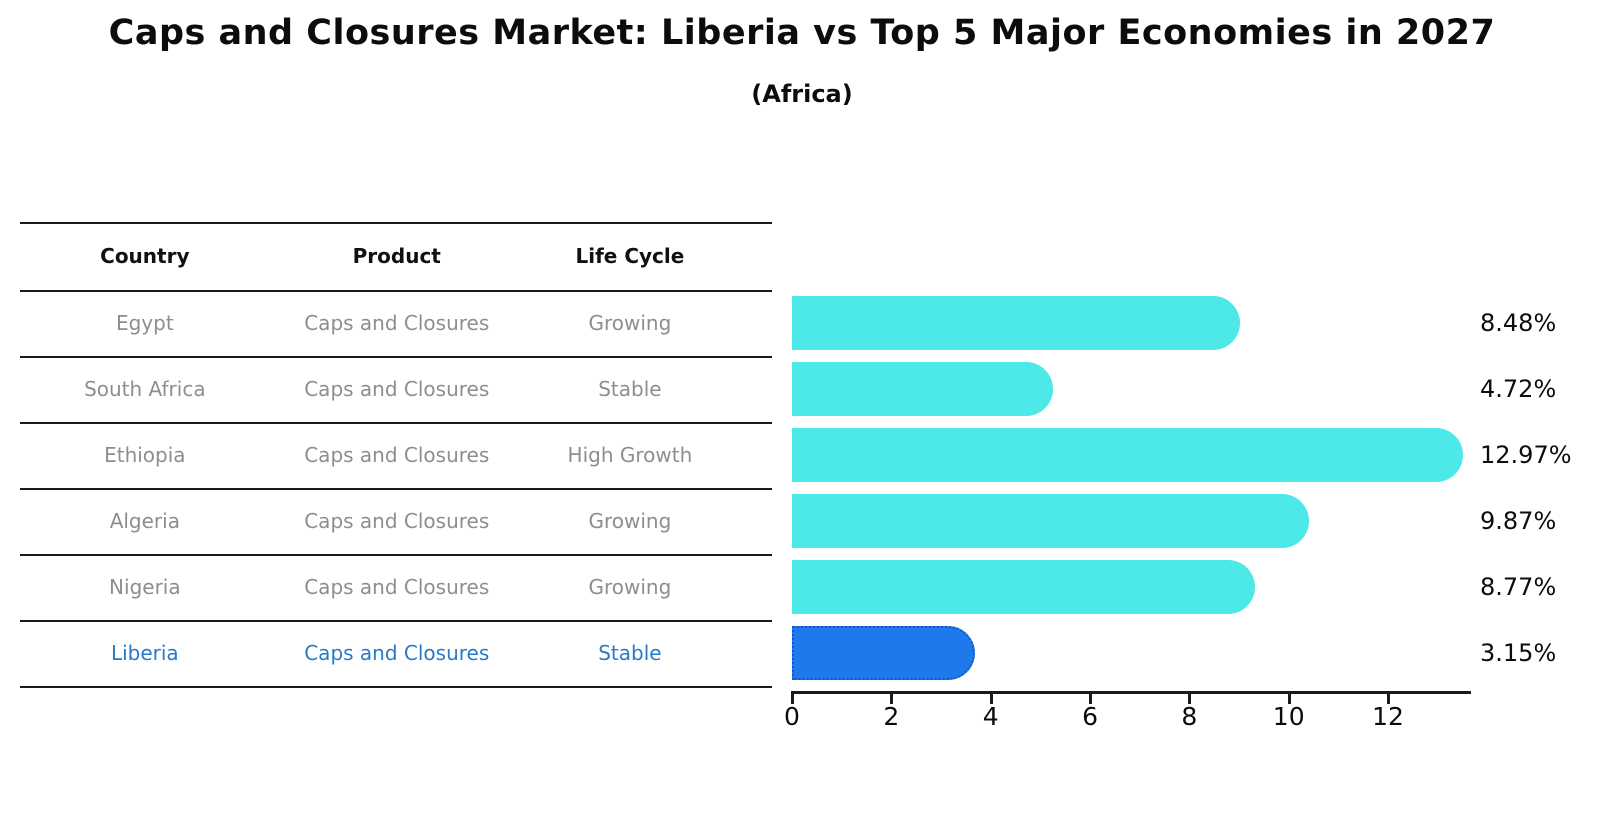  I want to click on table-cell-country: Algeria, so click(144, 521).